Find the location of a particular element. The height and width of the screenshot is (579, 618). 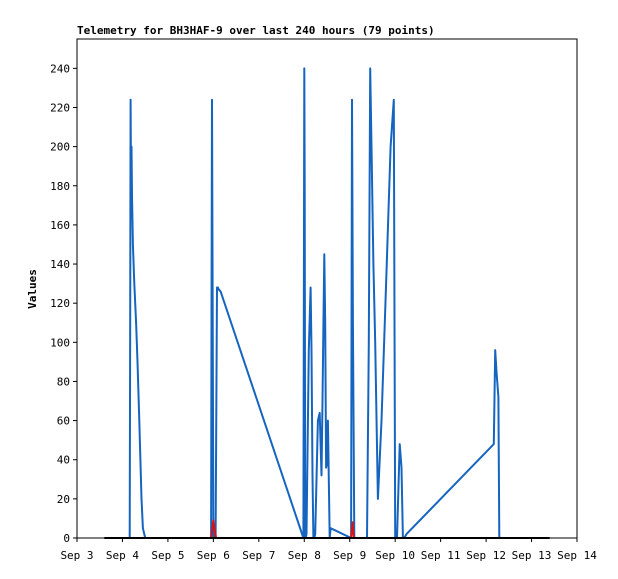

y-tick-label: 0 is located at coordinates (66, 538).